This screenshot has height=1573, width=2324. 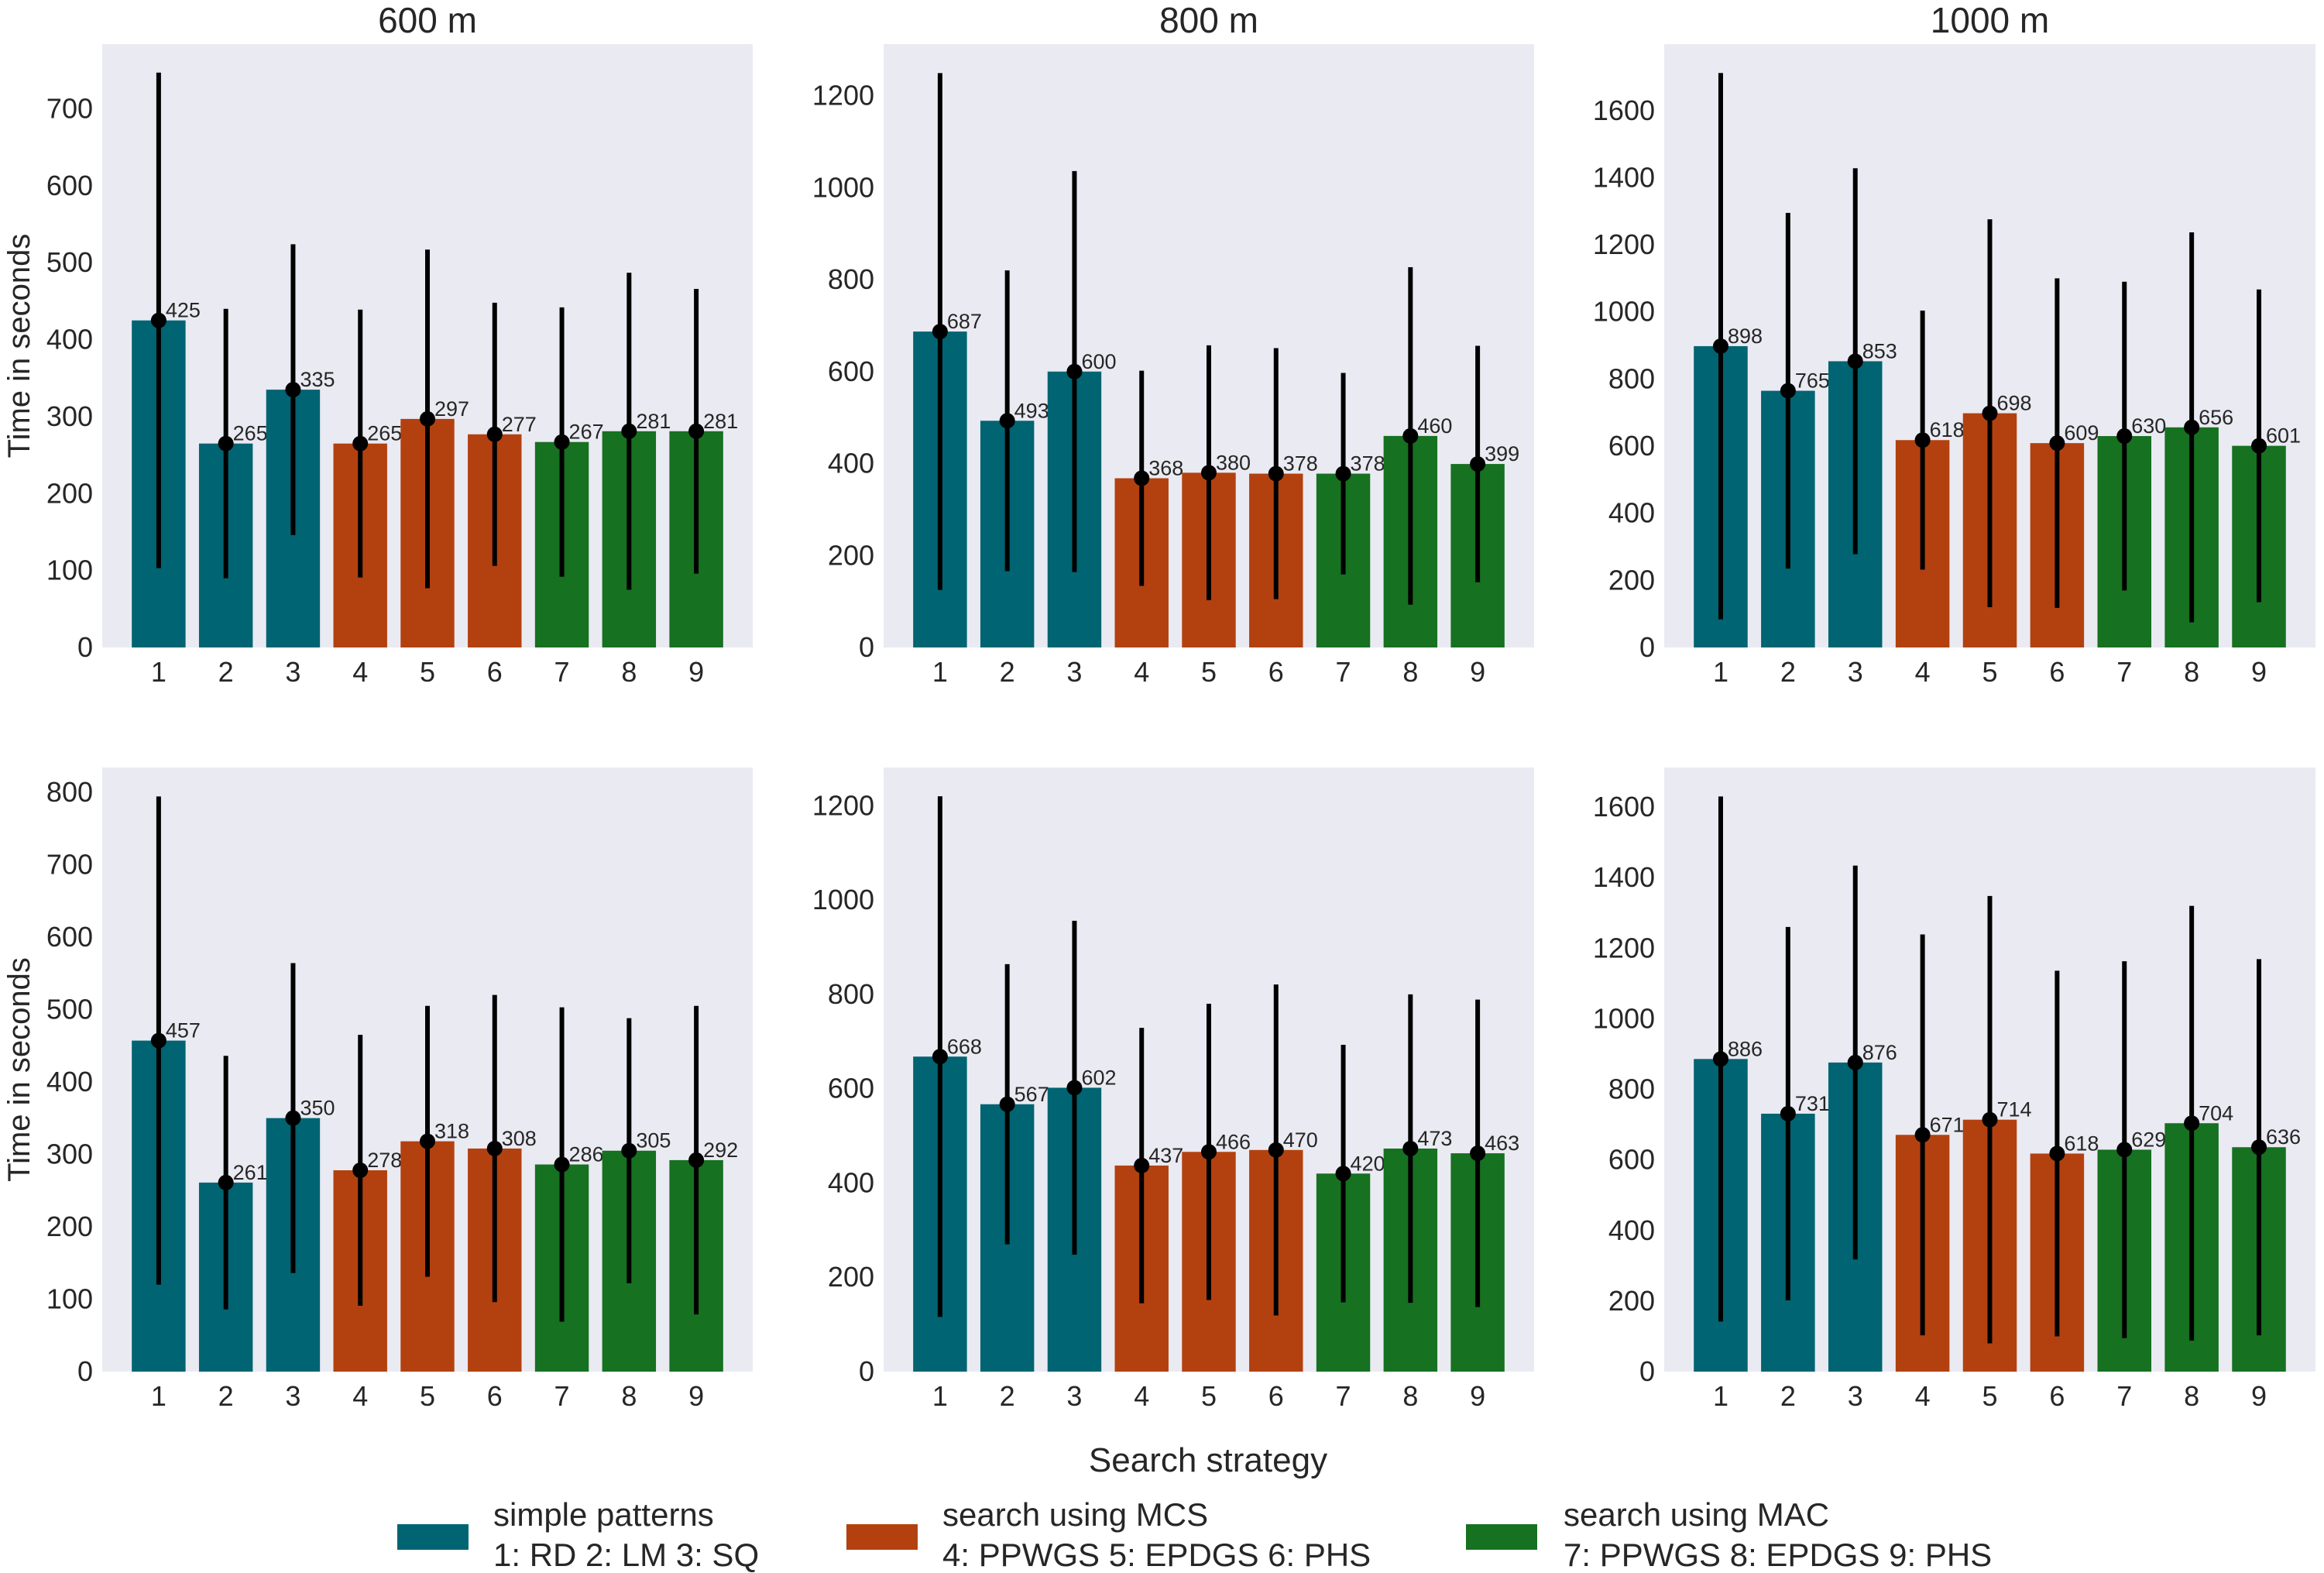 I want to click on data-label: 765, so click(x=1812, y=381).